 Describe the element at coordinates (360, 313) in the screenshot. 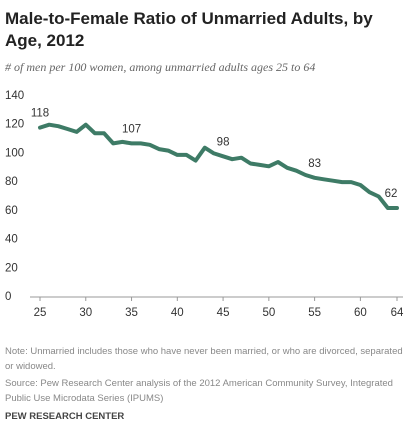

I see `x-tick-label: 60` at that location.